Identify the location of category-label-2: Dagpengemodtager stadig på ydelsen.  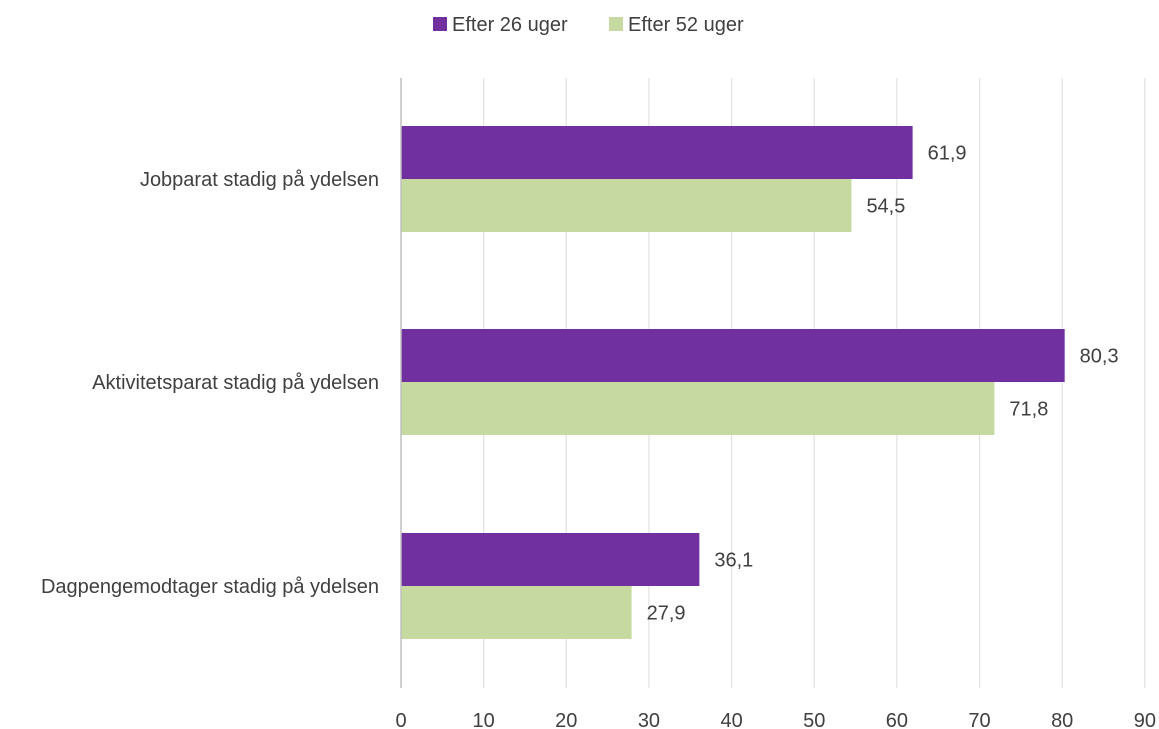
(210, 587).